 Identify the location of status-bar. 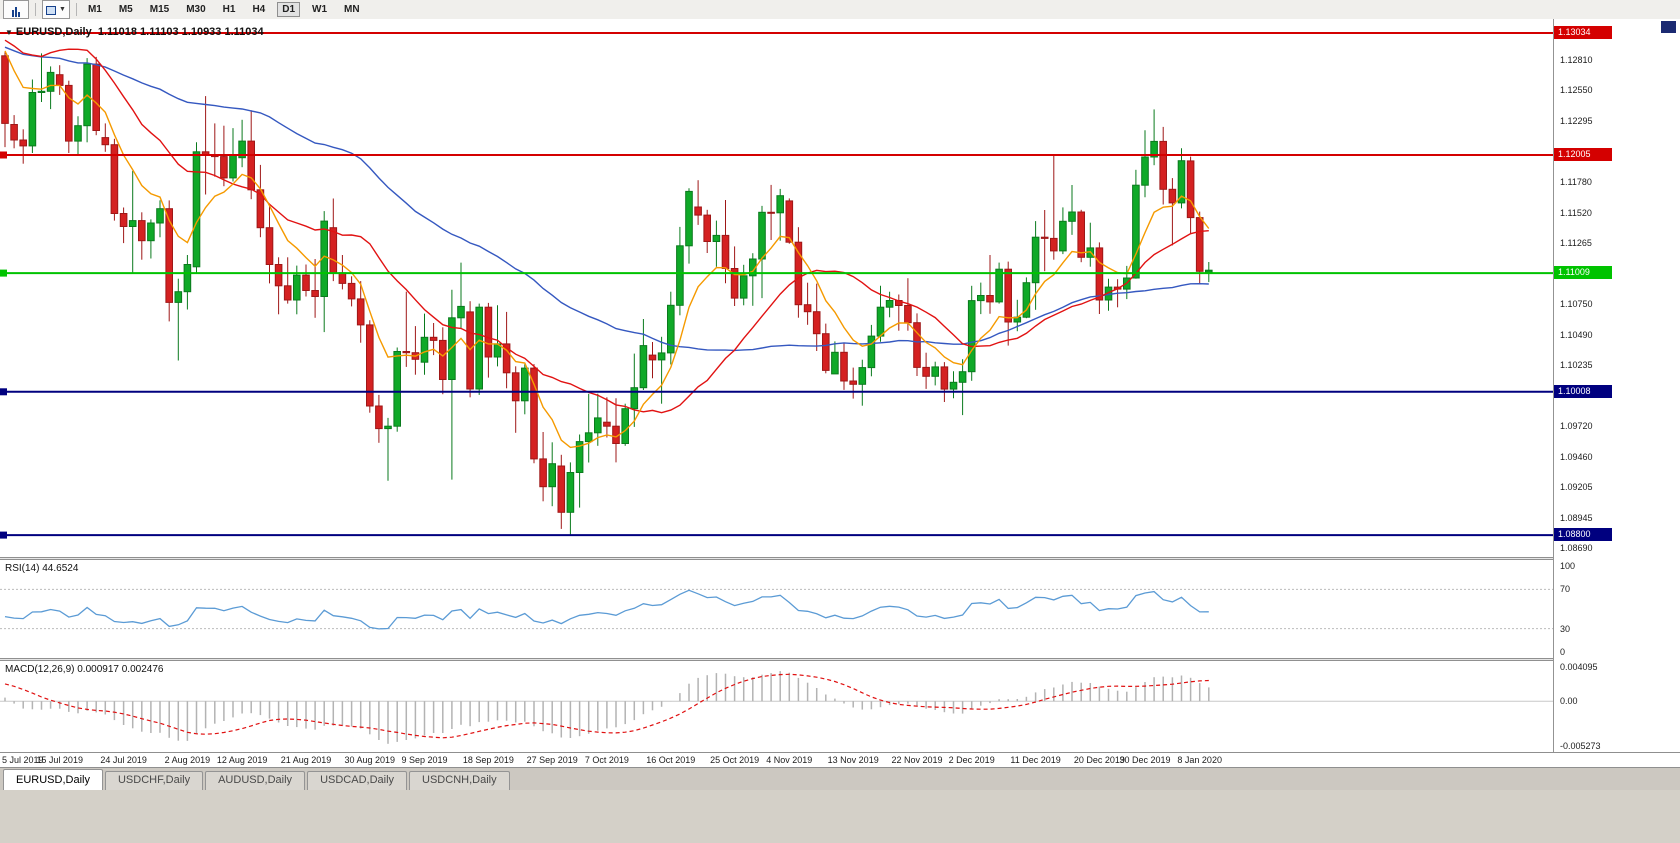
(840, 816).